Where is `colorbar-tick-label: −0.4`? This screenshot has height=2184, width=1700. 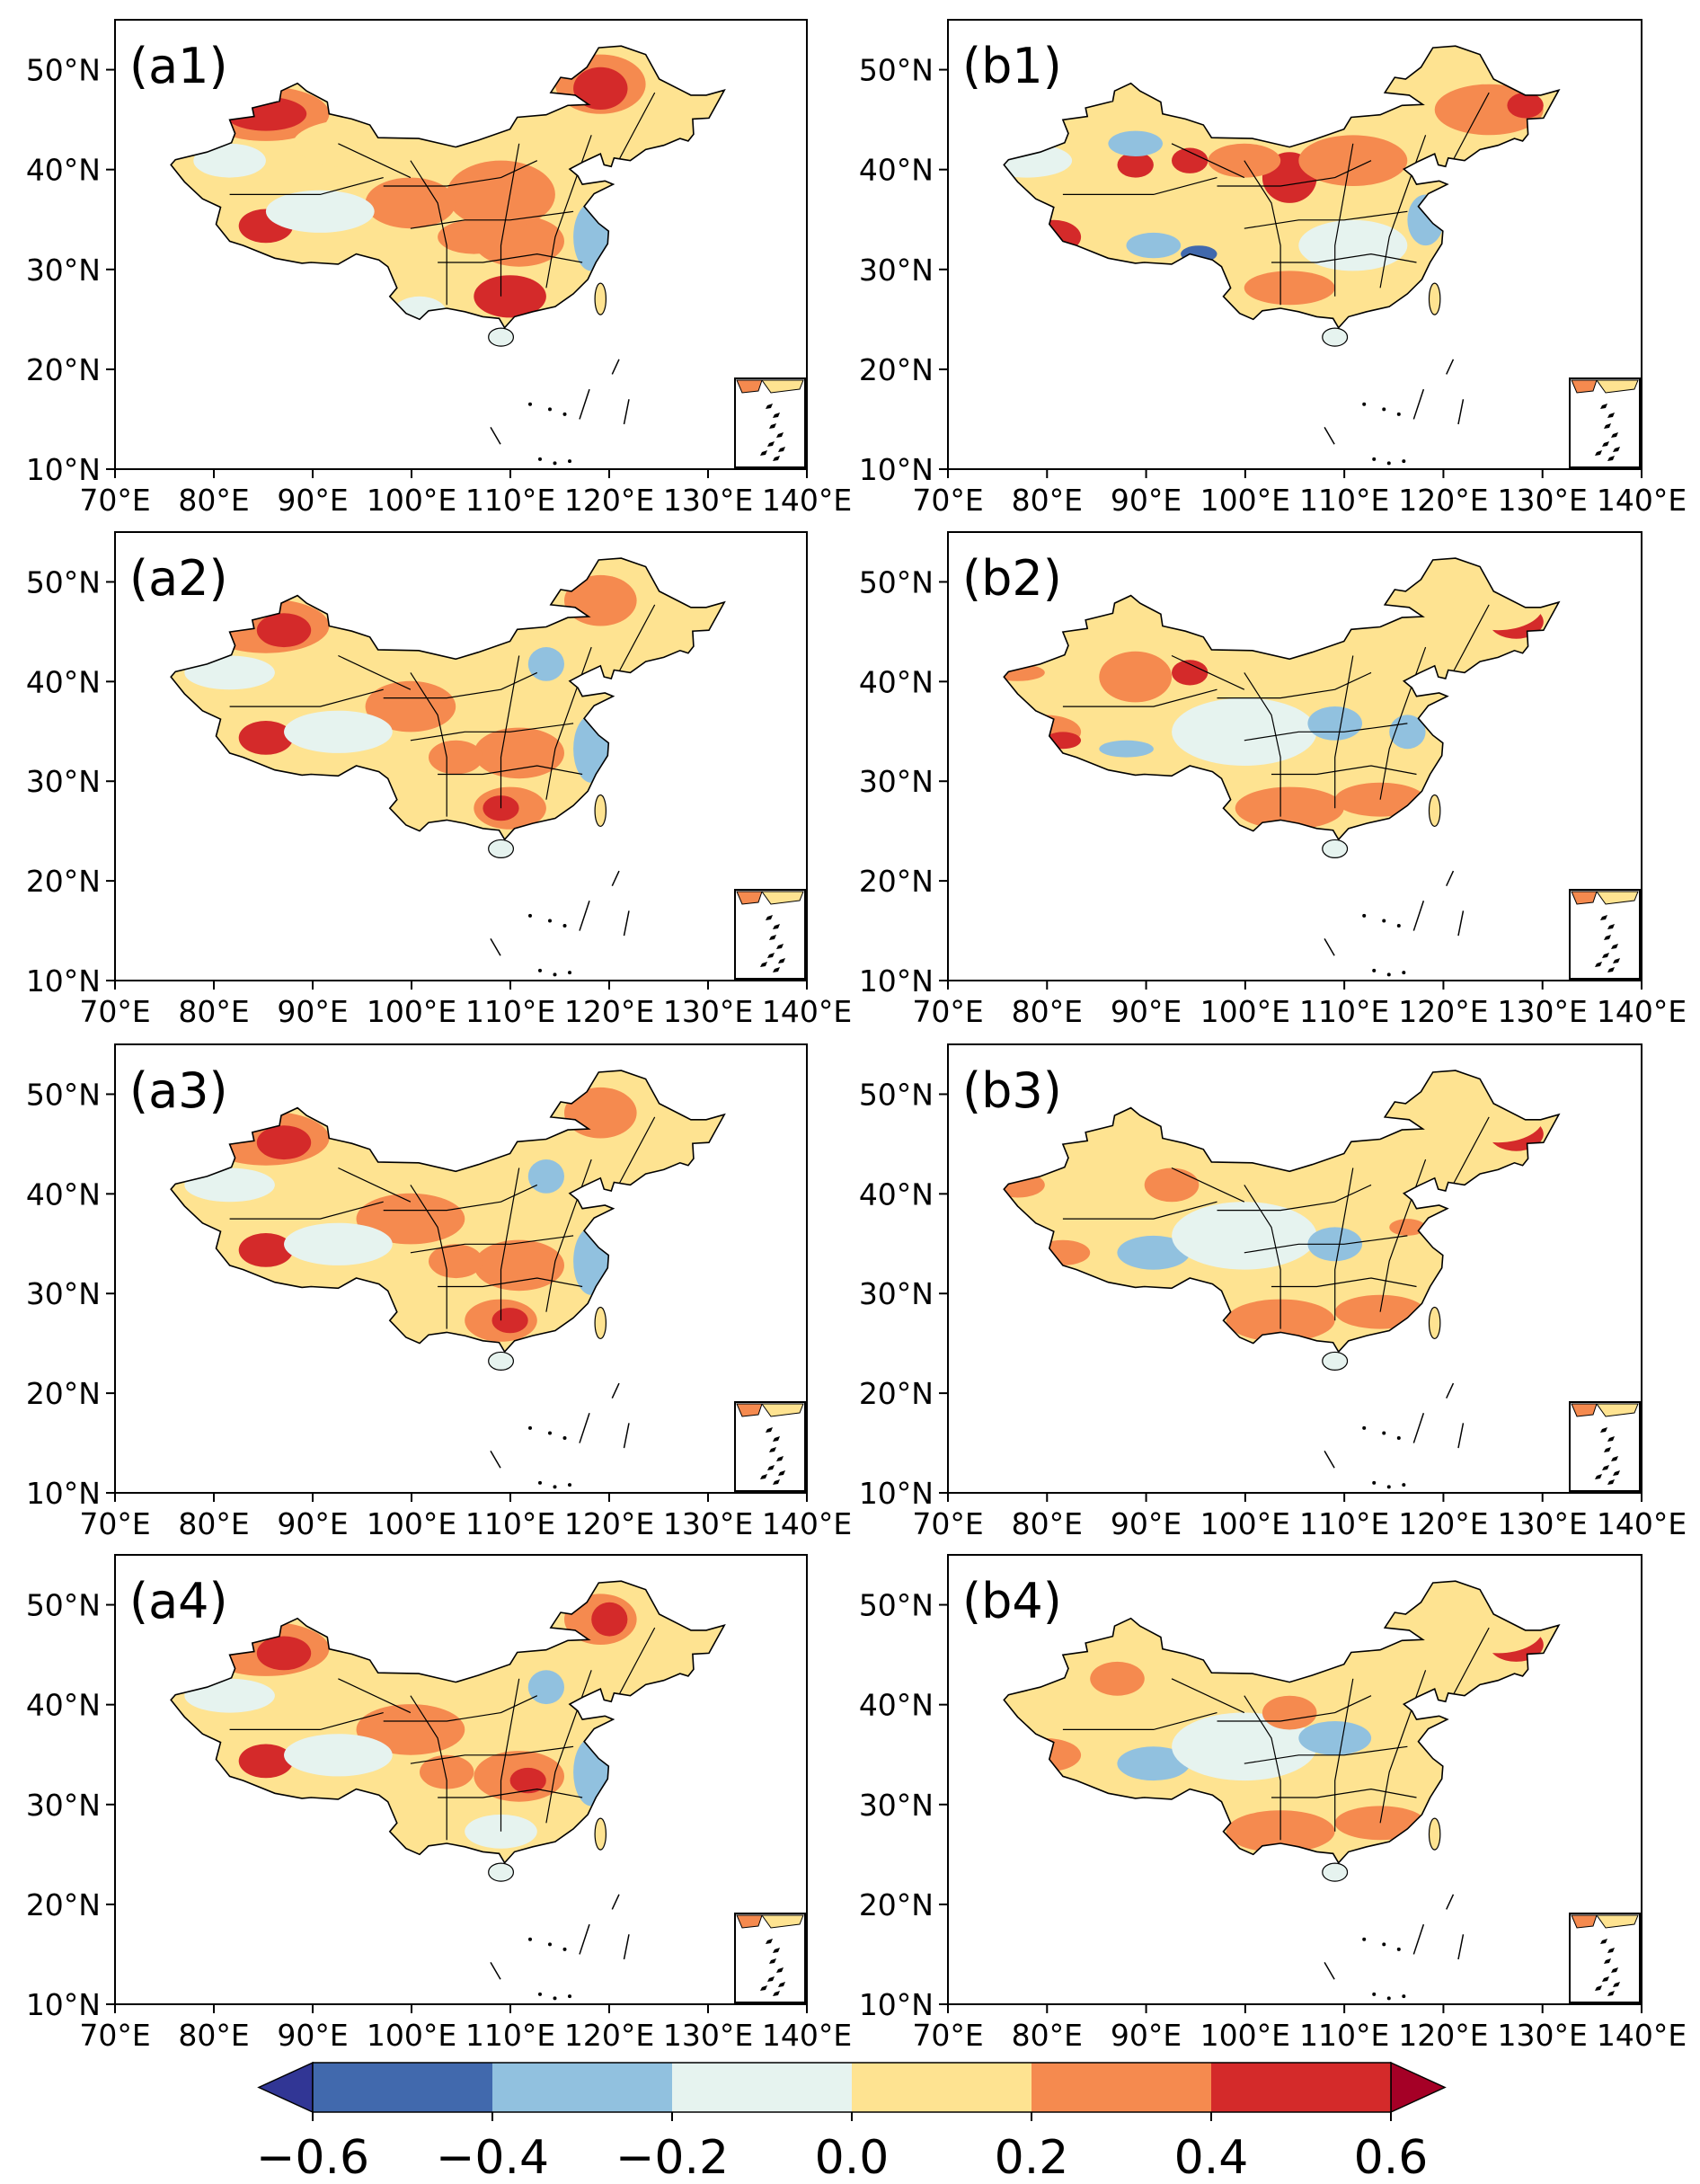 colorbar-tick-label: −0.4 is located at coordinates (492, 2158).